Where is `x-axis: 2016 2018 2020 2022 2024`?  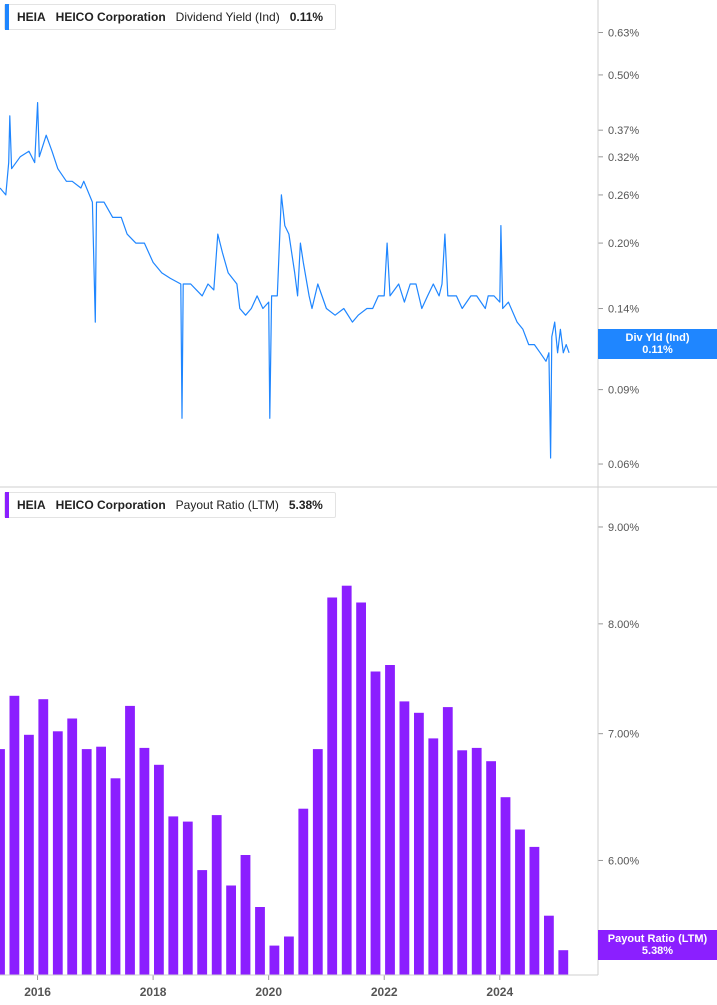
x-axis: 2016 2018 2020 2022 2024 is located at coordinates (268, 987).